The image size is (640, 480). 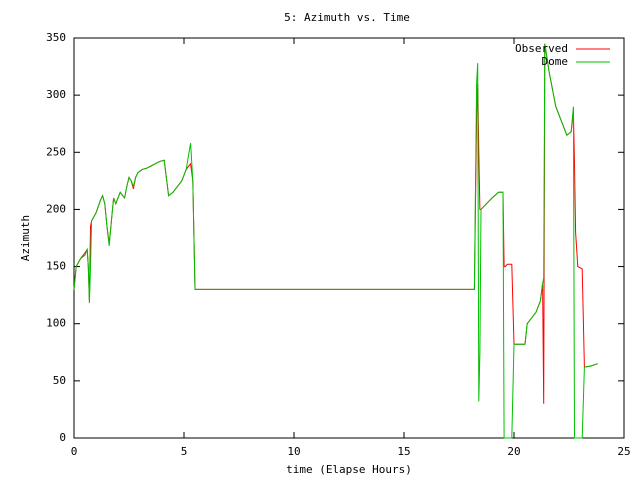 I want to click on y-tick-label: 300, so click(x=56, y=94).